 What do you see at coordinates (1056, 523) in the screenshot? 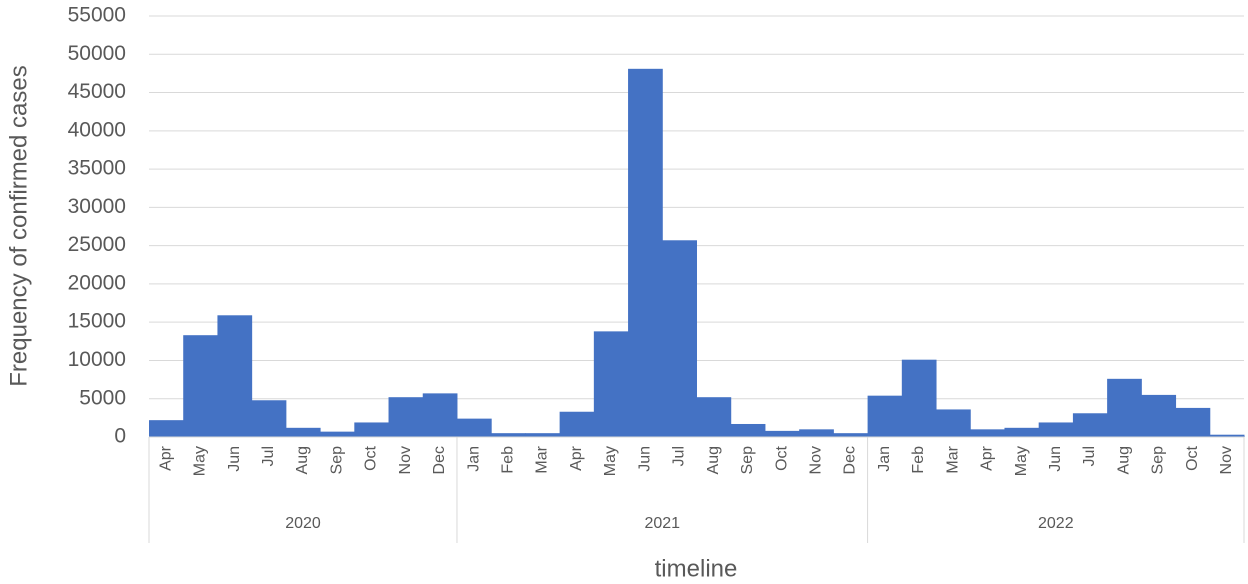
I see `x-group-label: 2022` at bounding box center [1056, 523].